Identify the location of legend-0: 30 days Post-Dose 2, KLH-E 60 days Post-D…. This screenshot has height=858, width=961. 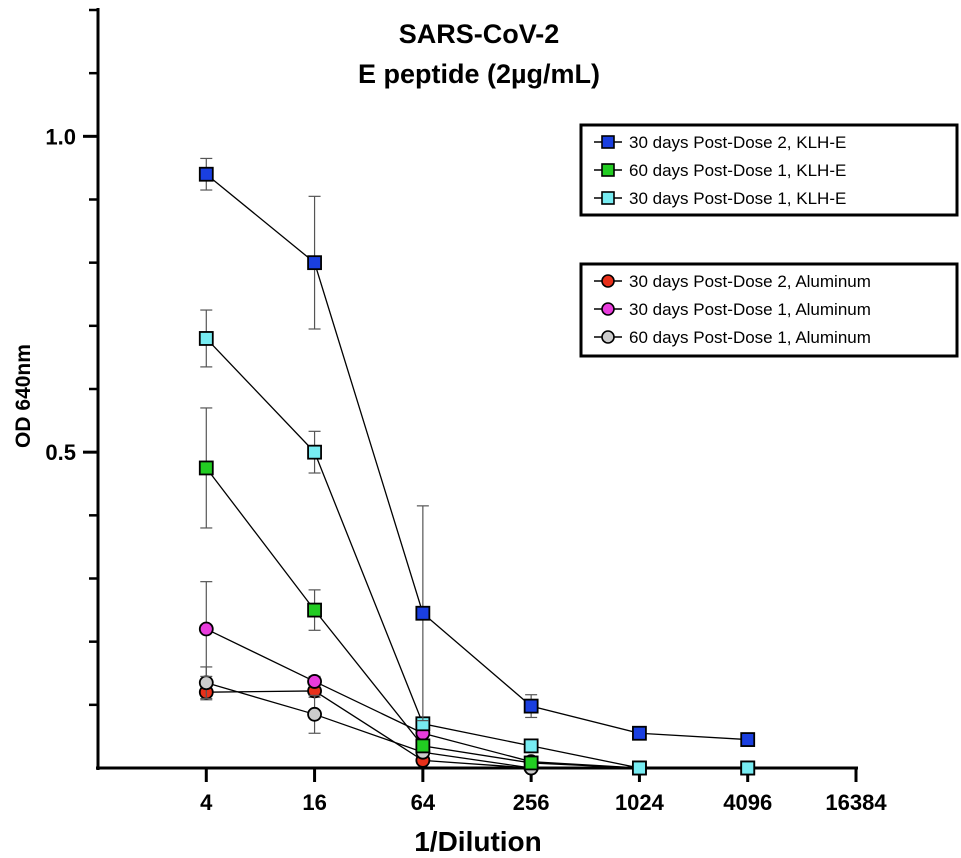
(769, 170).